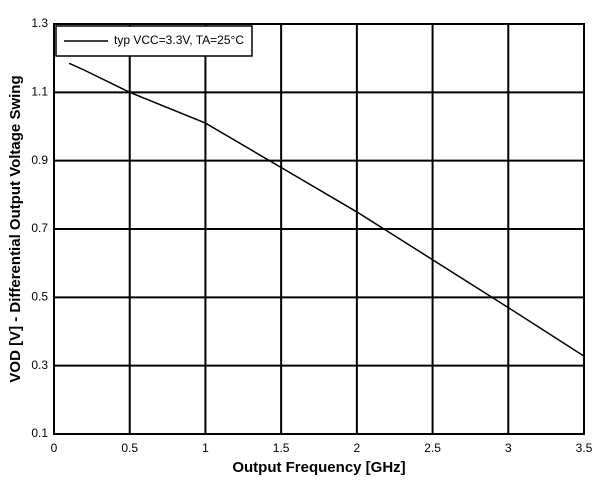 The height and width of the screenshot is (486, 610). I want to click on x-tick-label: 2, so click(357, 448).